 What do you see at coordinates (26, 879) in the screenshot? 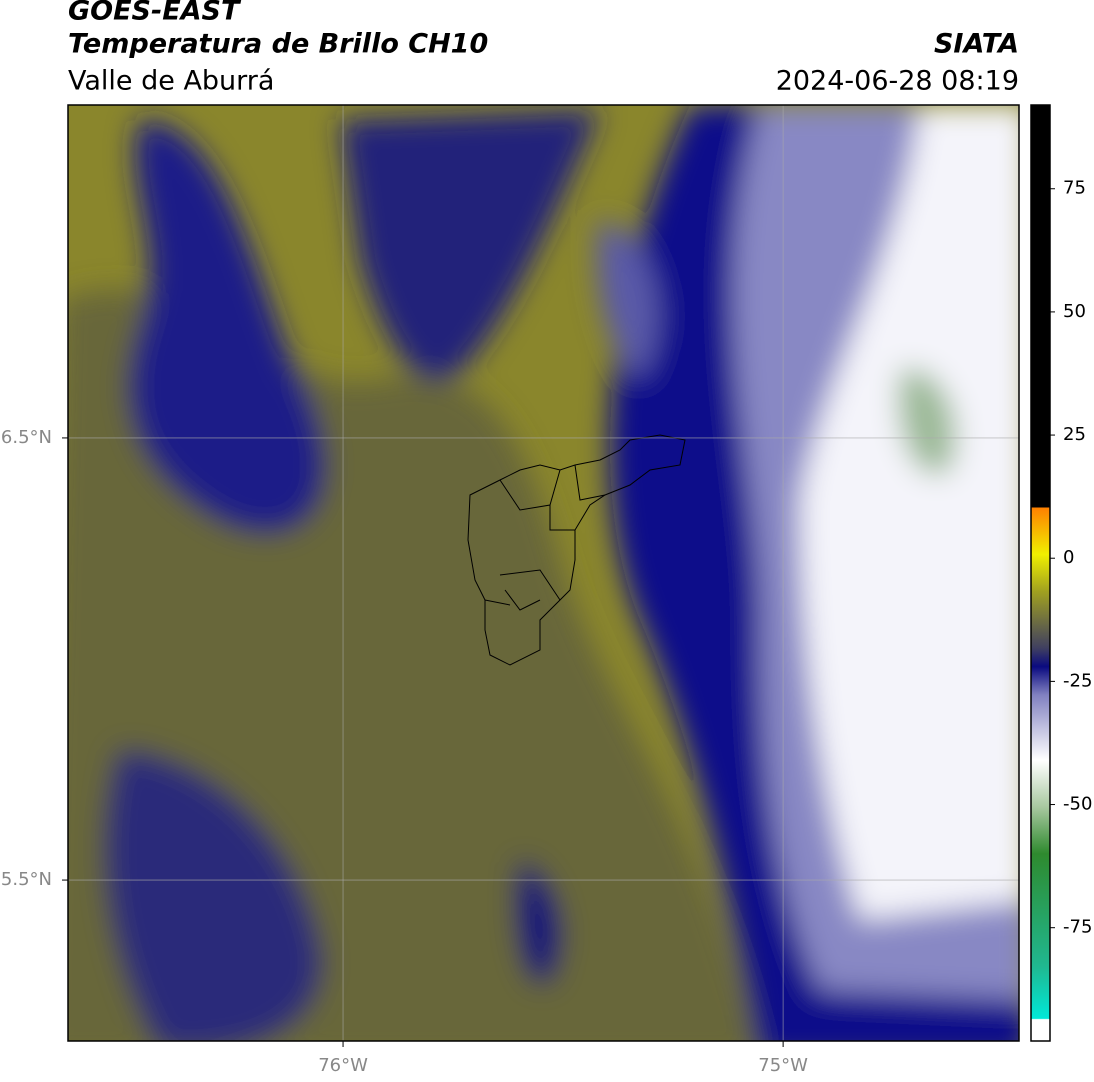
I see `y-tick-label: 5.5°N` at bounding box center [26, 879].